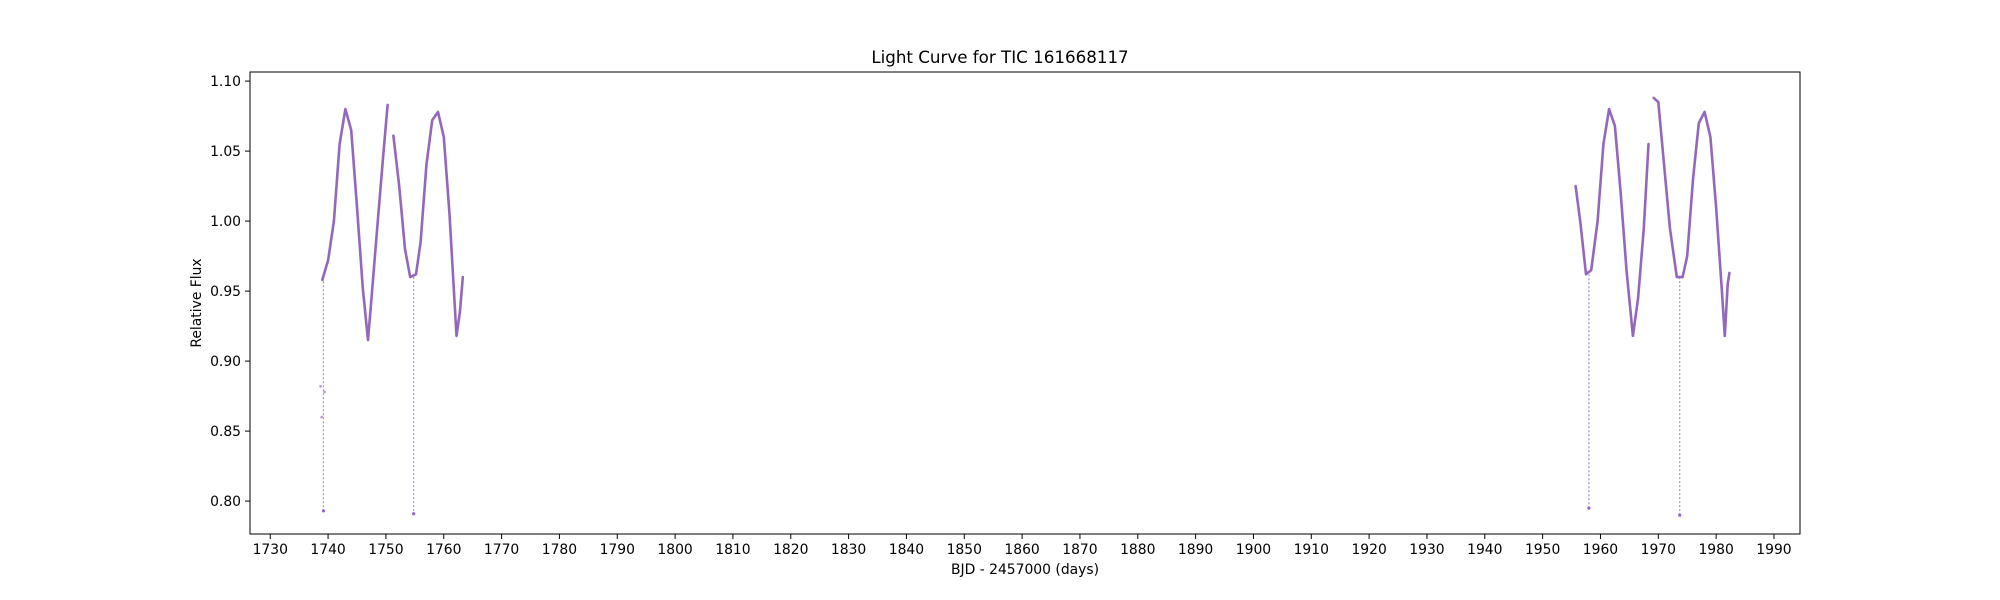 The width and height of the screenshot is (2000, 600). Describe the element at coordinates (385, 550) in the screenshot. I see `x-tick-label: 1750` at that location.